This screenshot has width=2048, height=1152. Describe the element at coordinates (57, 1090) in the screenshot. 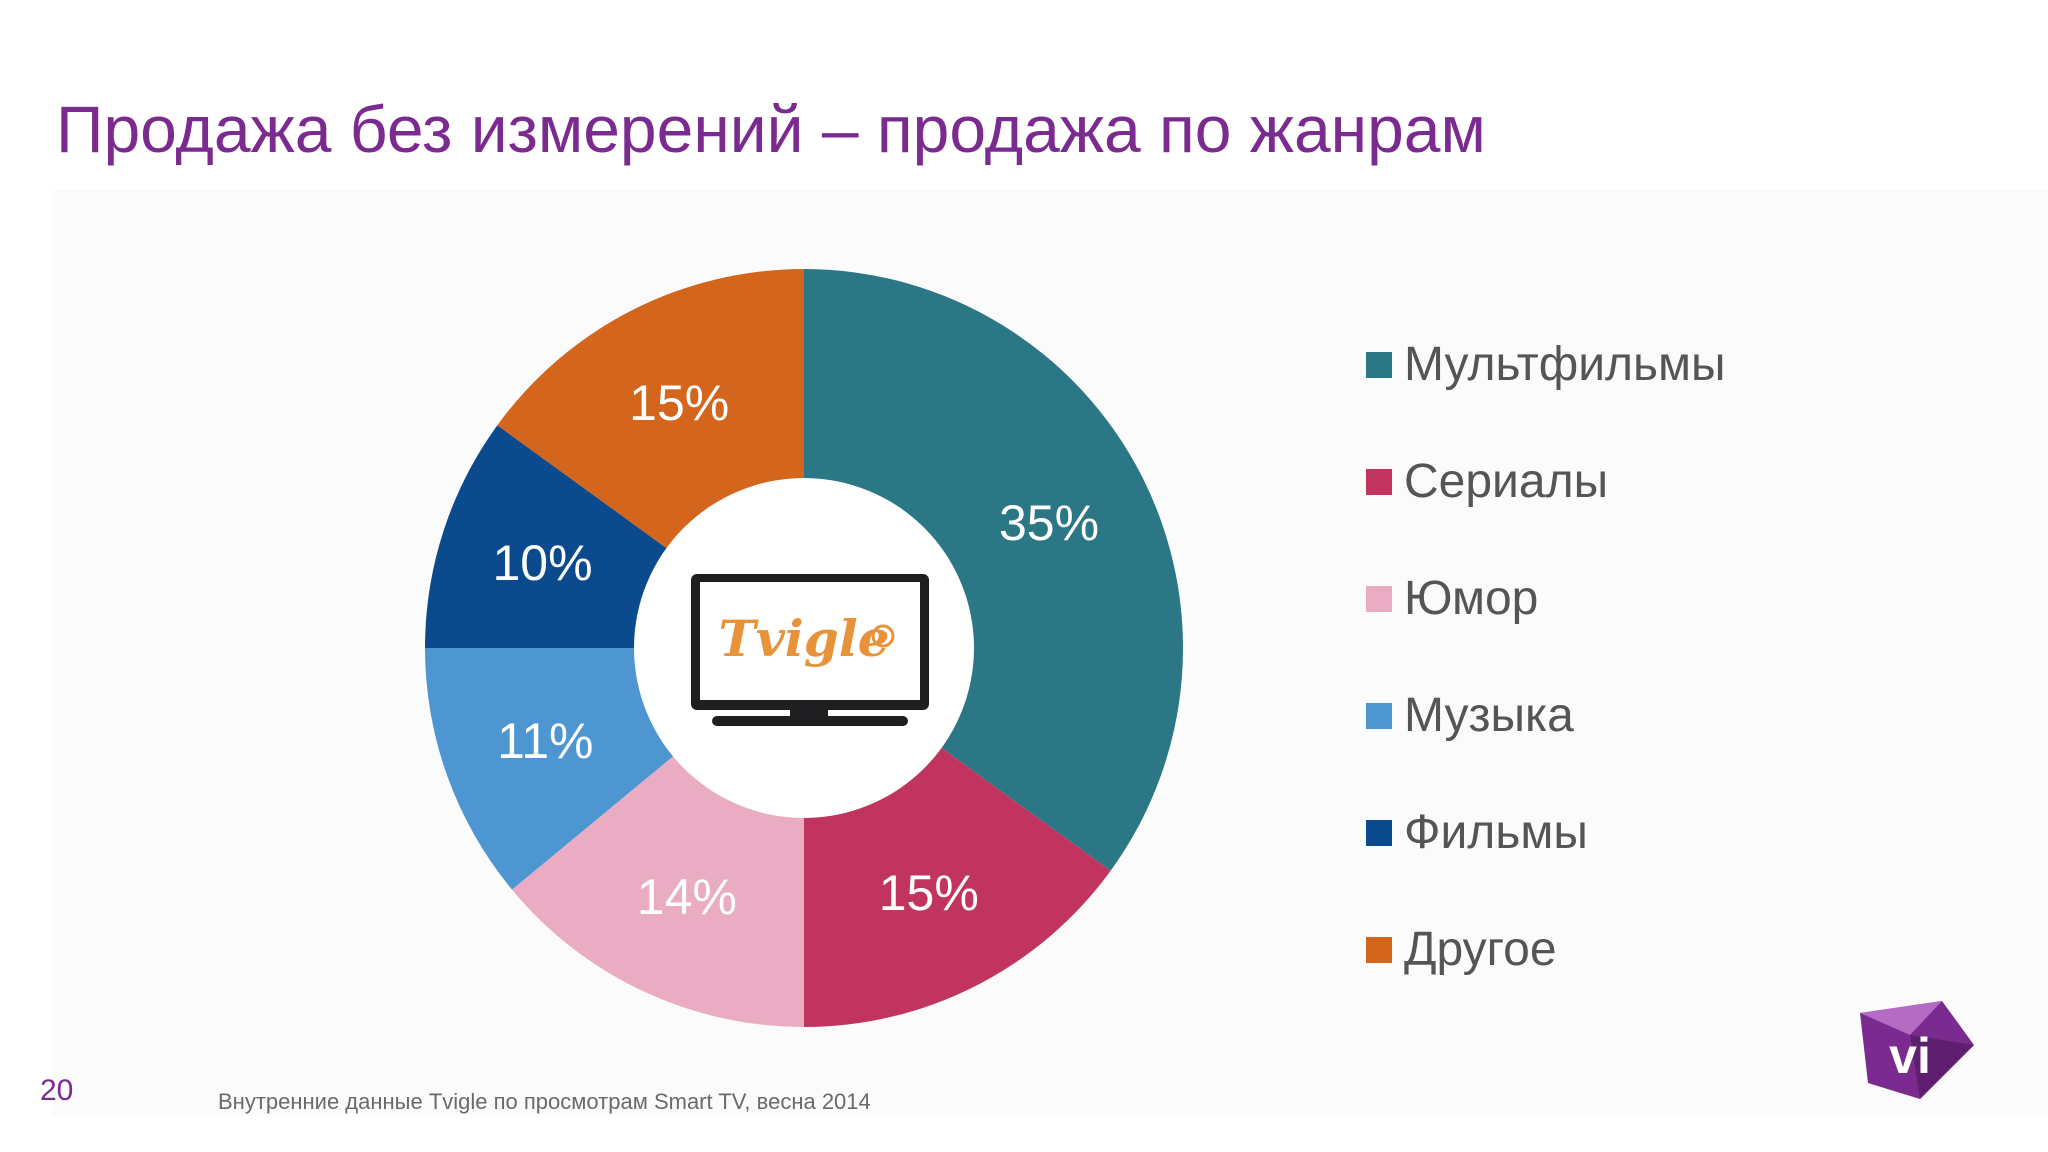

I see `page-number: 20` at that location.